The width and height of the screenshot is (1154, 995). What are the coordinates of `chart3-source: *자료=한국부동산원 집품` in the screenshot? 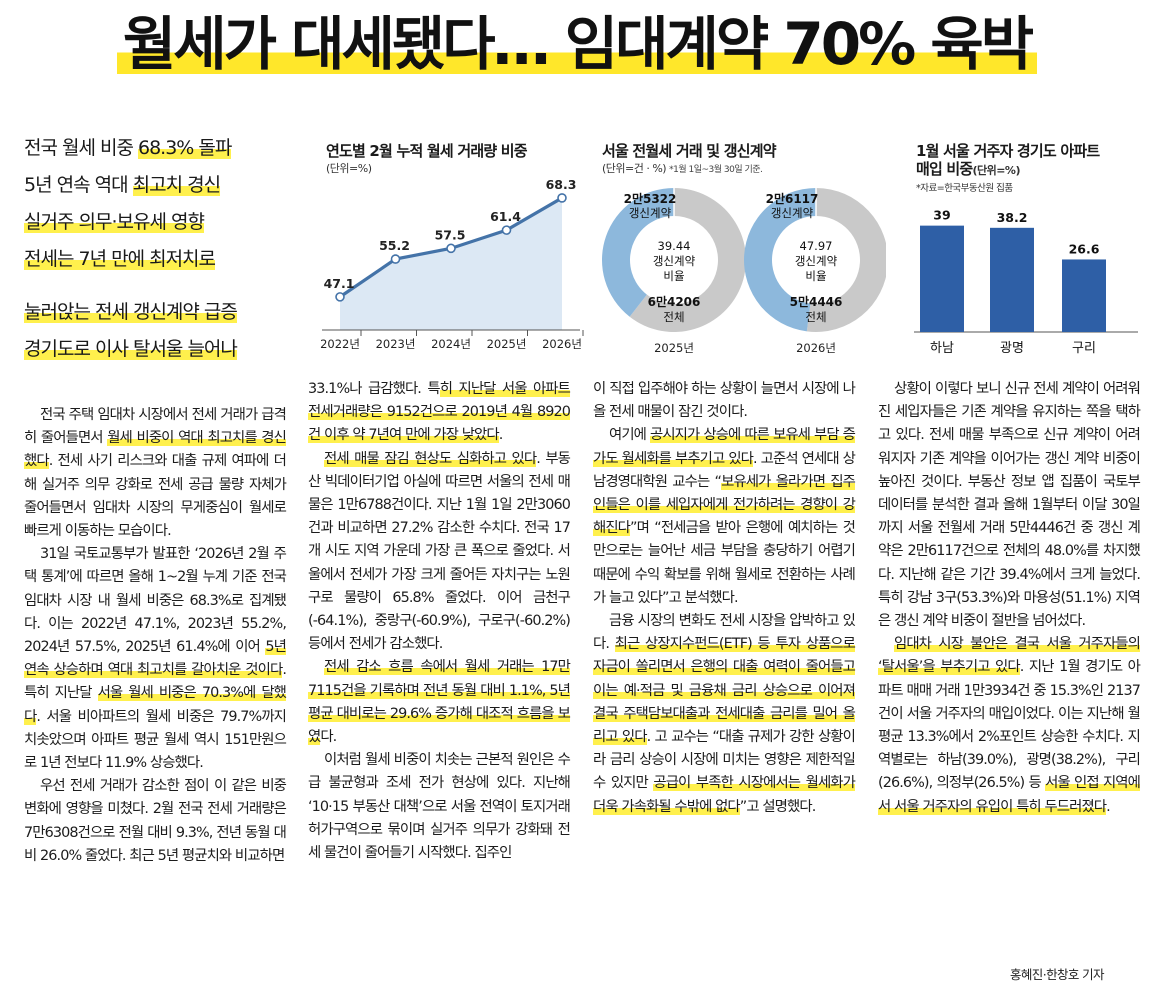 It's located at (964, 188).